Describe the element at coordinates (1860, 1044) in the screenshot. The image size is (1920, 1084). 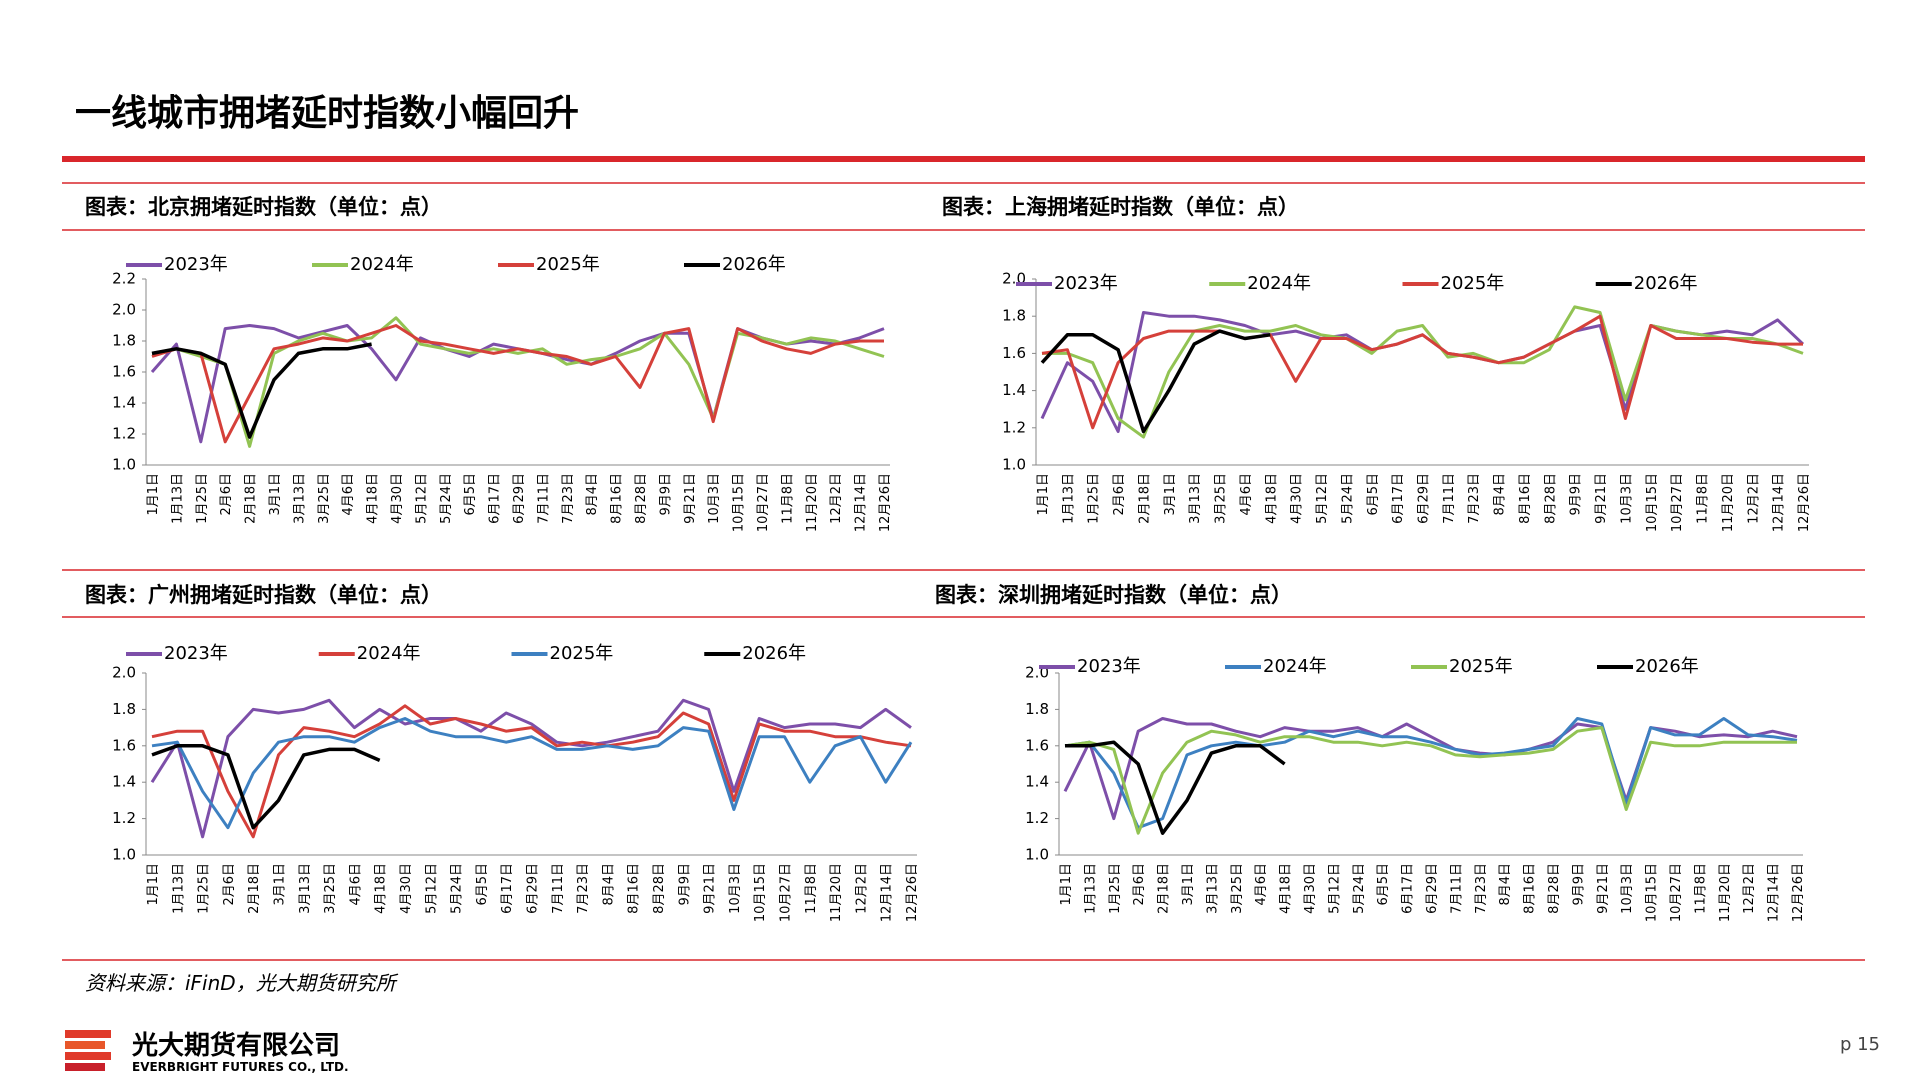
I see `page-number: p 15` at that location.